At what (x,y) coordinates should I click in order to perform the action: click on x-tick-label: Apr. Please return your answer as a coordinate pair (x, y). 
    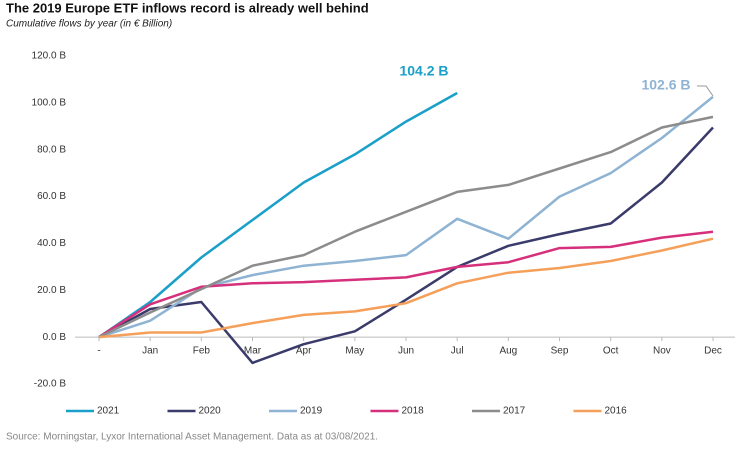
    Looking at the image, I should click on (304, 351).